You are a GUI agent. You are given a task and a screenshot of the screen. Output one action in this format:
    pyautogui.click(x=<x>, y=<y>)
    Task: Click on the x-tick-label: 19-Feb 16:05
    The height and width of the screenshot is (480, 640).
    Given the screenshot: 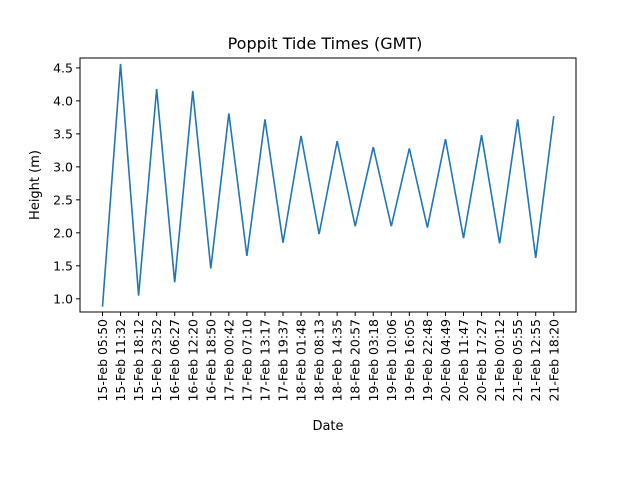 What is the action you would take?
    pyautogui.click(x=409, y=360)
    